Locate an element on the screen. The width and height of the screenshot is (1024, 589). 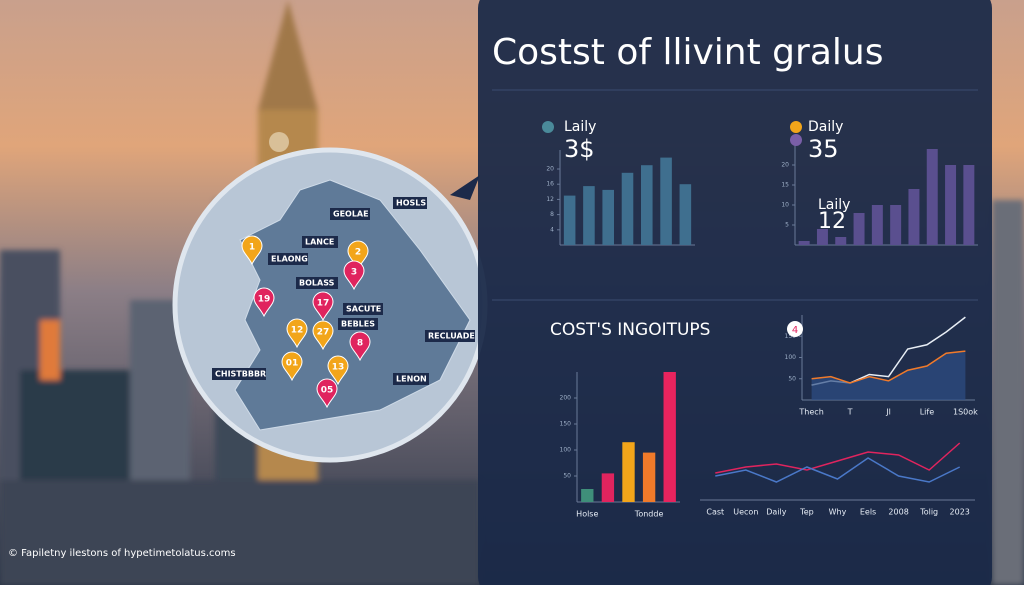
region-label: HOSLS is located at coordinates (411, 203).